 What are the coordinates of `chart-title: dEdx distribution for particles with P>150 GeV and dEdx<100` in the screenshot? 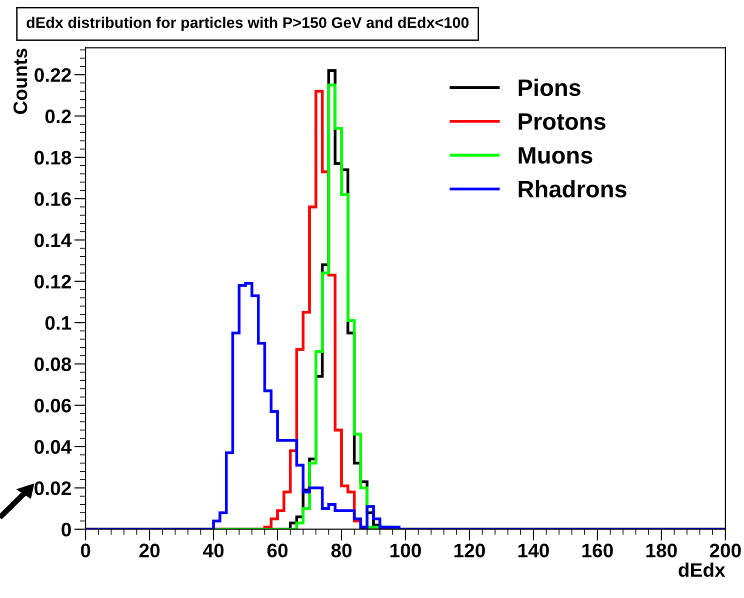 It's located at (247, 24).